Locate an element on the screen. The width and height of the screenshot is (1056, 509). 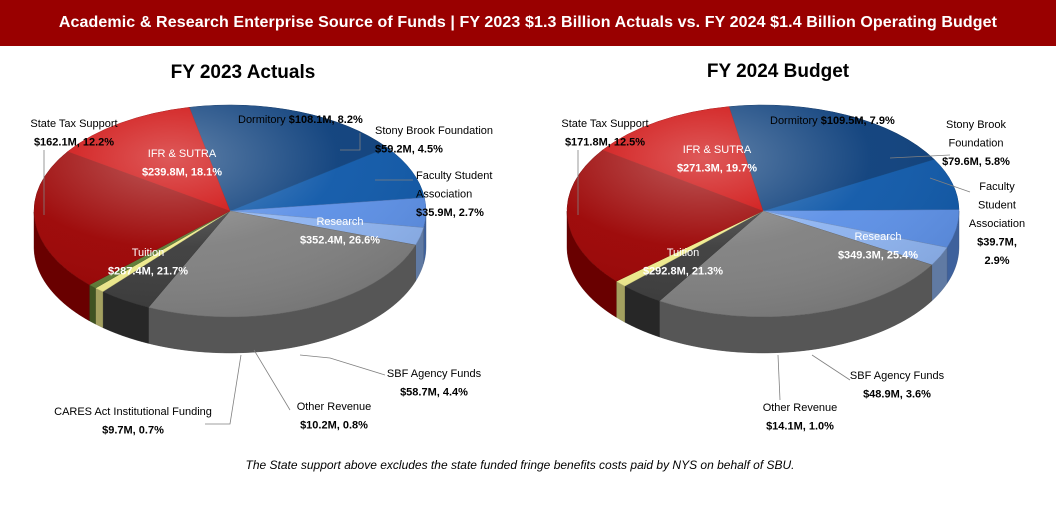
data-label-value: $79.6M, 5.8% is located at coordinates (976, 162).